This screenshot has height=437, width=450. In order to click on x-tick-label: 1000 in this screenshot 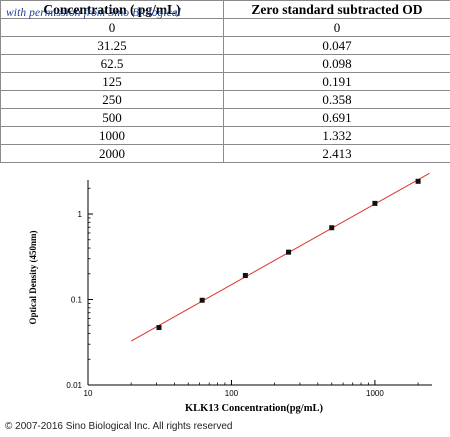, I will do `click(375, 393)`.